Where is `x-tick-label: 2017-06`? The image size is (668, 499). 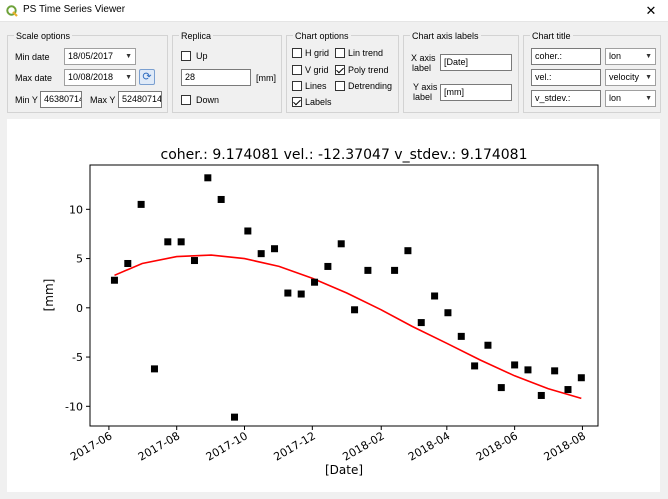 x-tick-label: 2017-06 is located at coordinates (91, 446).